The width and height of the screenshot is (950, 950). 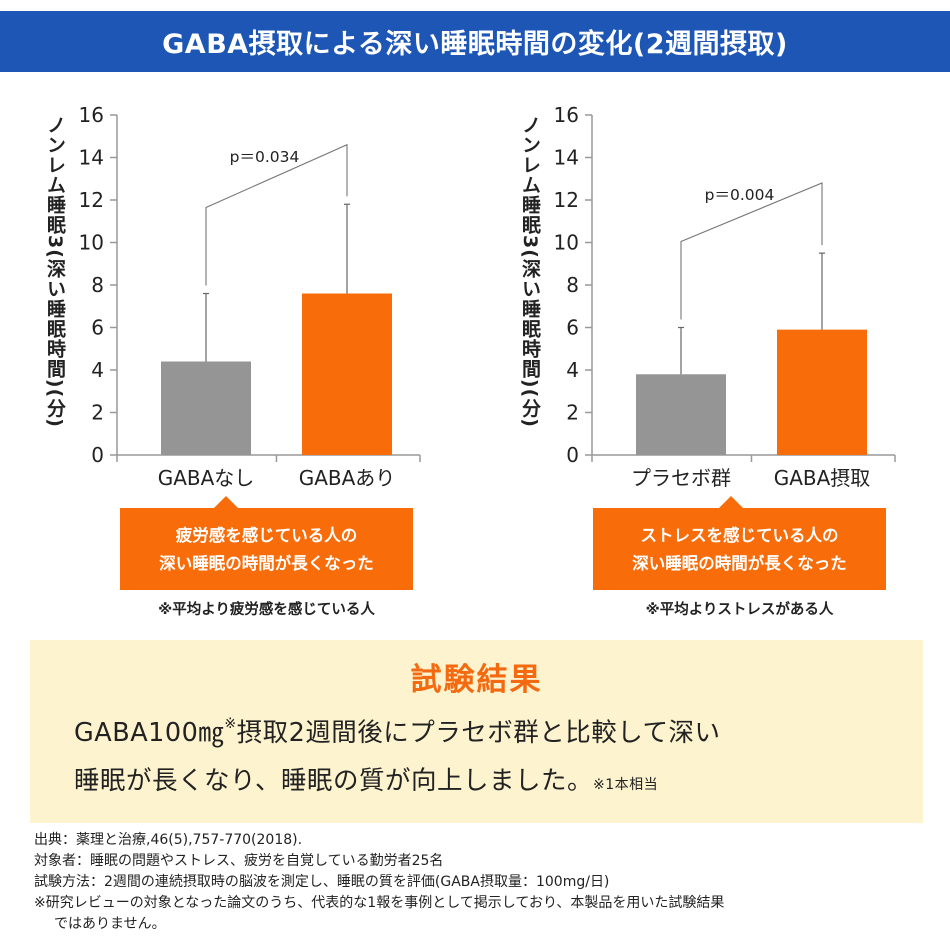 I want to click on callout-line: ストレスを感じている人の, so click(x=739, y=535).